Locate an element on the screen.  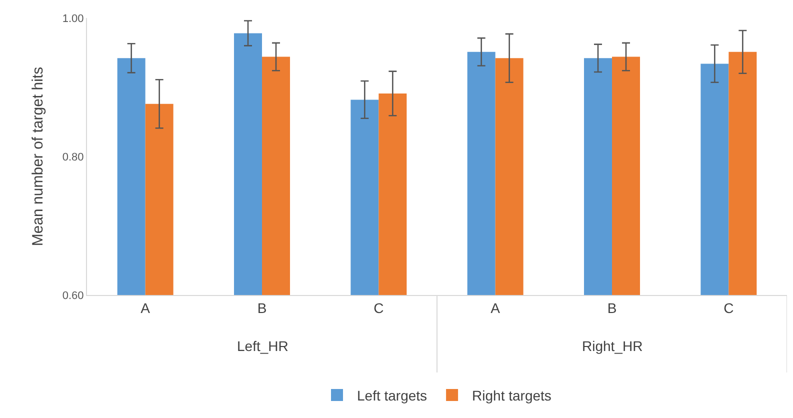
y-tick-label: 0.80 is located at coordinates (73, 157).